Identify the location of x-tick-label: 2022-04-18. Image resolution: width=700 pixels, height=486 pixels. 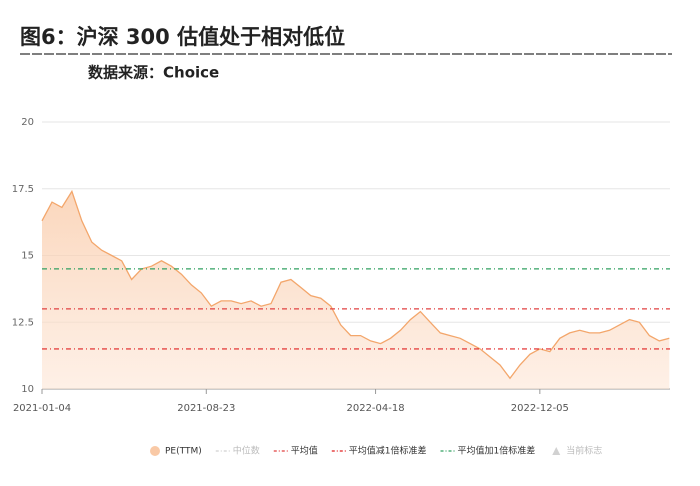
(375, 408).